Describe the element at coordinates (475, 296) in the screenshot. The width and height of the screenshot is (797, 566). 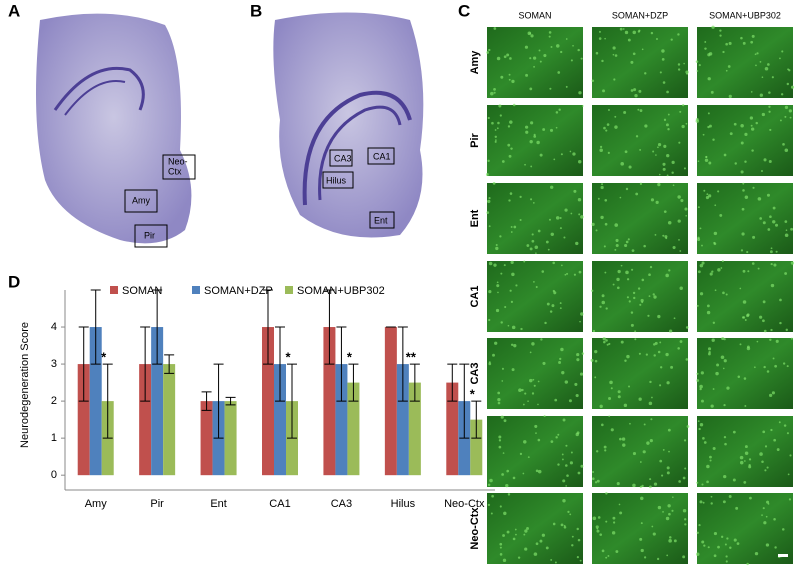
I see `row-label: CA1` at that location.